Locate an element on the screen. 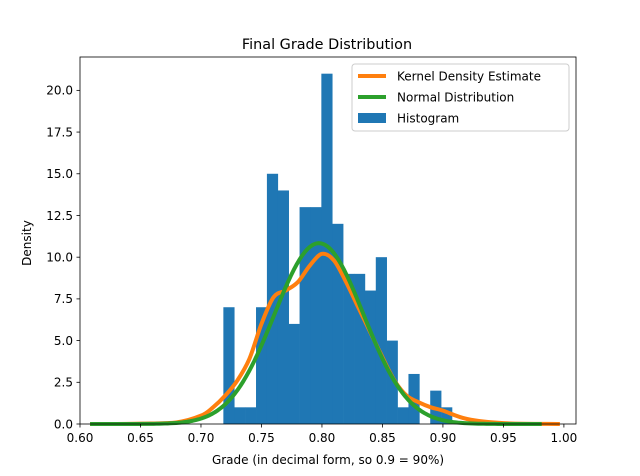  legend-label: Histogram is located at coordinates (428, 118).